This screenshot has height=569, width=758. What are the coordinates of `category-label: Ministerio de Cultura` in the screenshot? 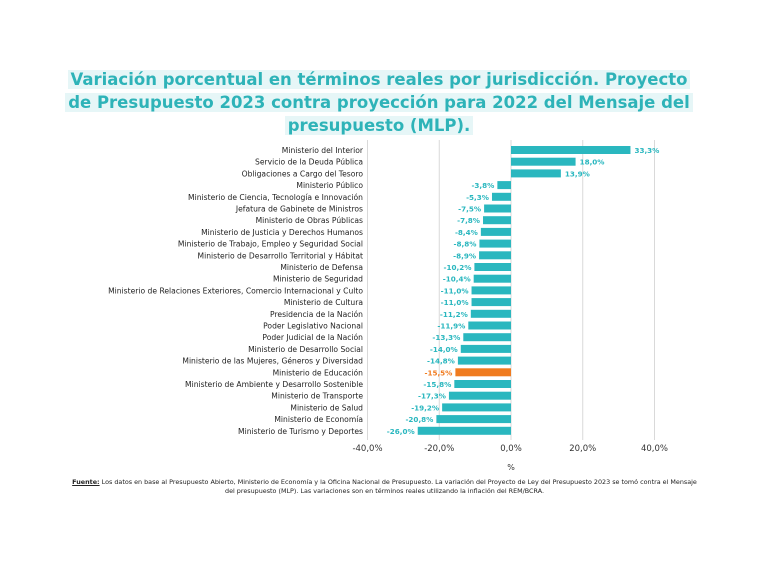 It's located at (323, 302).